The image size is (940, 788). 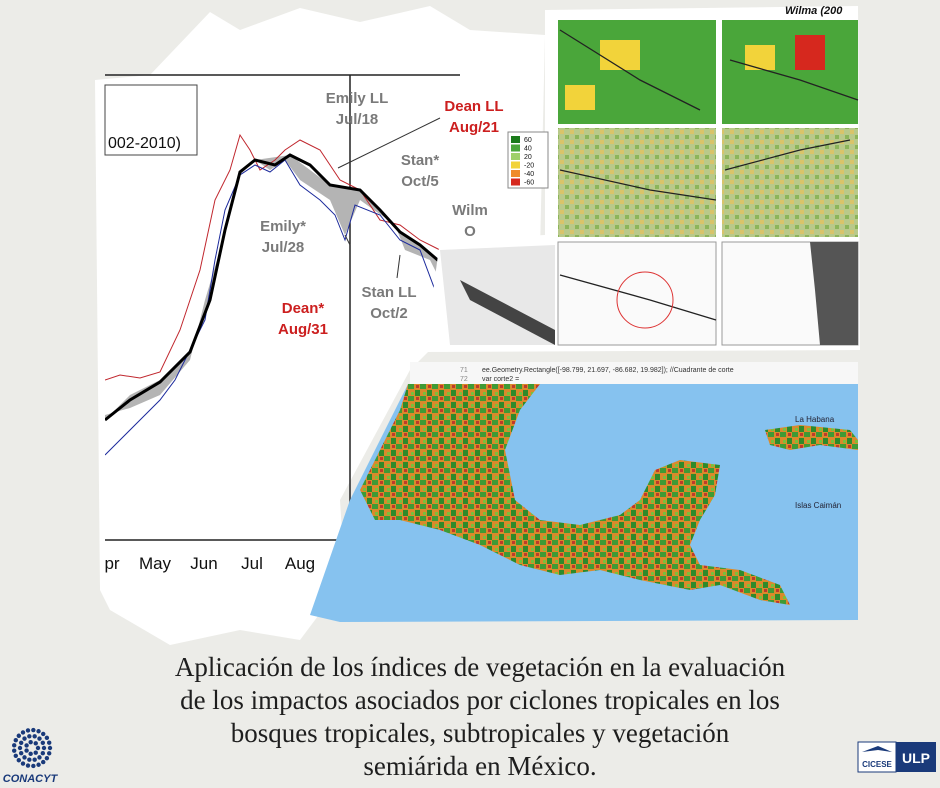 I want to click on annotation: Emily*, so click(x=283, y=226).